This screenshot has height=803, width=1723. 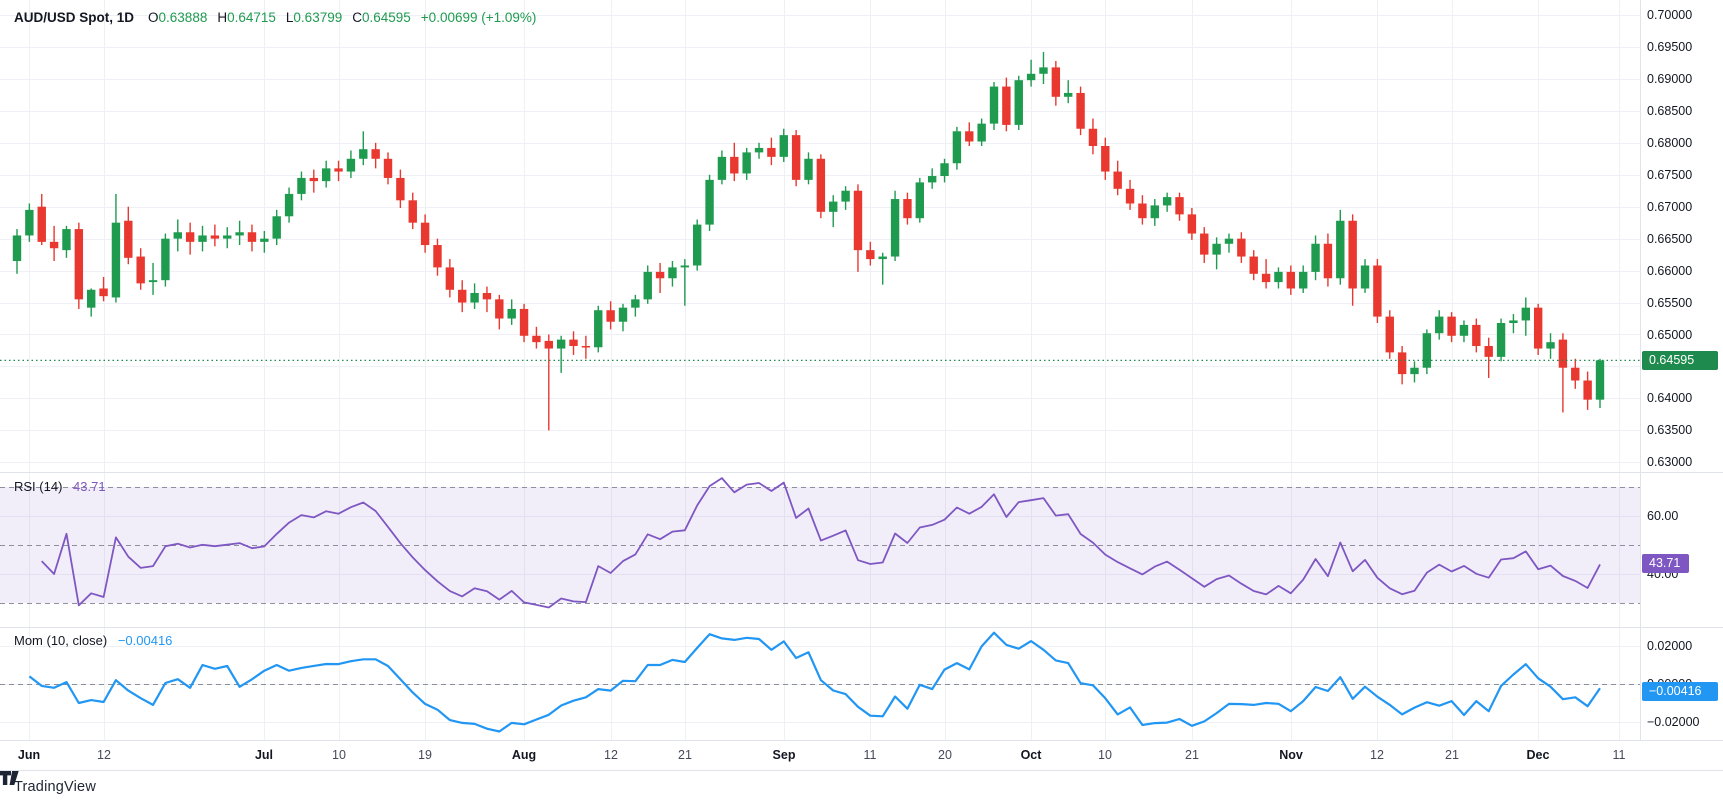 I want to click on mom-line, so click(x=814, y=682).